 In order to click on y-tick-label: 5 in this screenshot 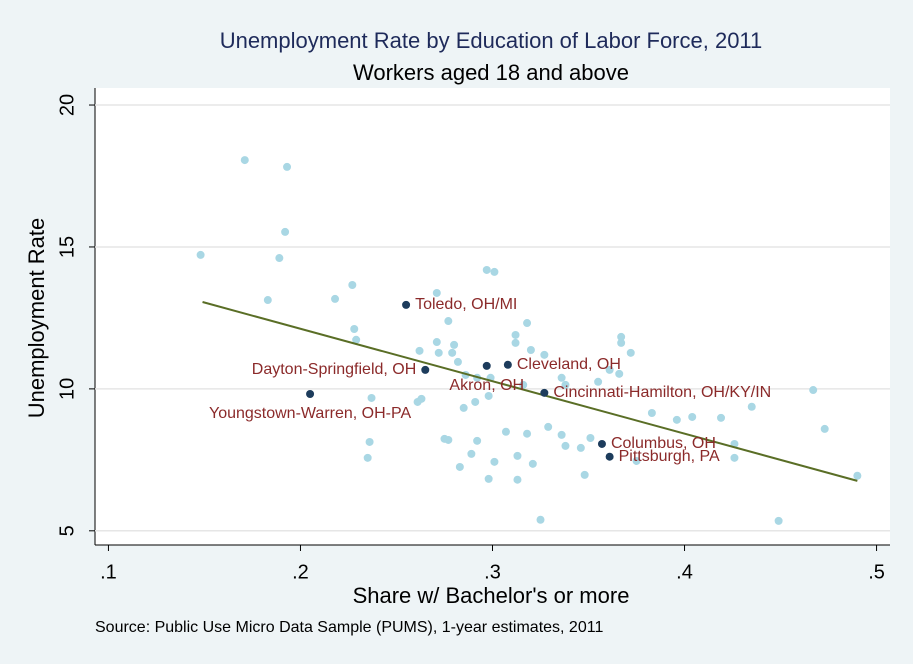, I will do `click(67, 530)`.